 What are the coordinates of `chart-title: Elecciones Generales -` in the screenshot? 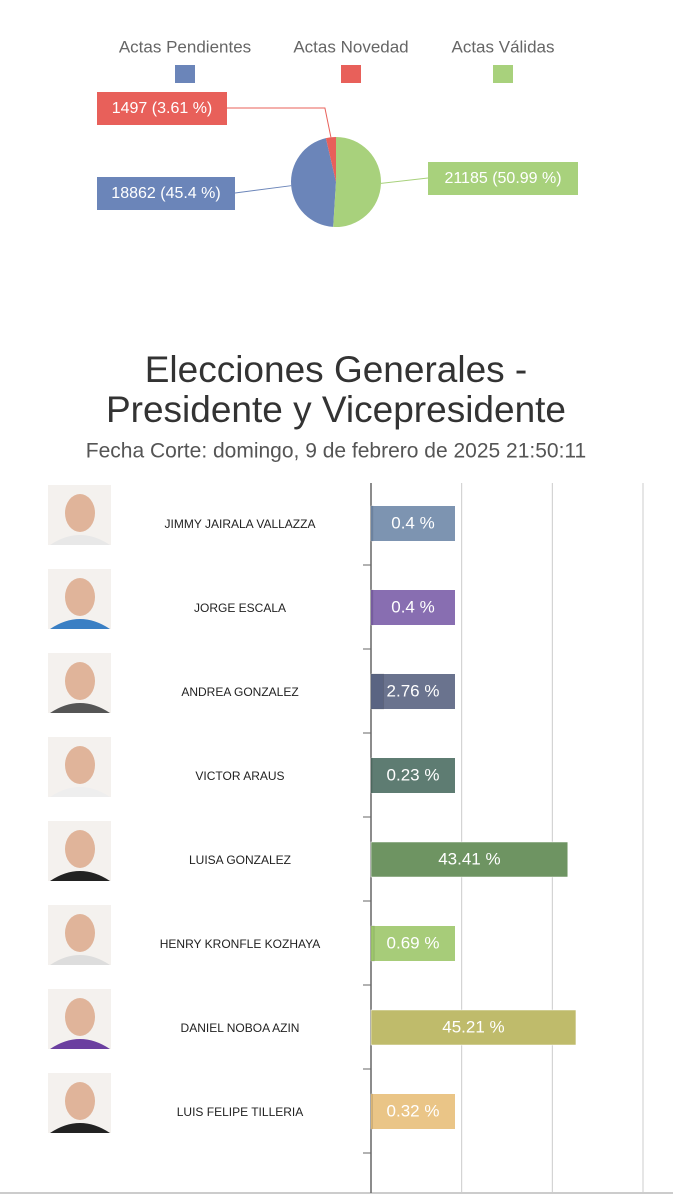 It's located at (336, 369).